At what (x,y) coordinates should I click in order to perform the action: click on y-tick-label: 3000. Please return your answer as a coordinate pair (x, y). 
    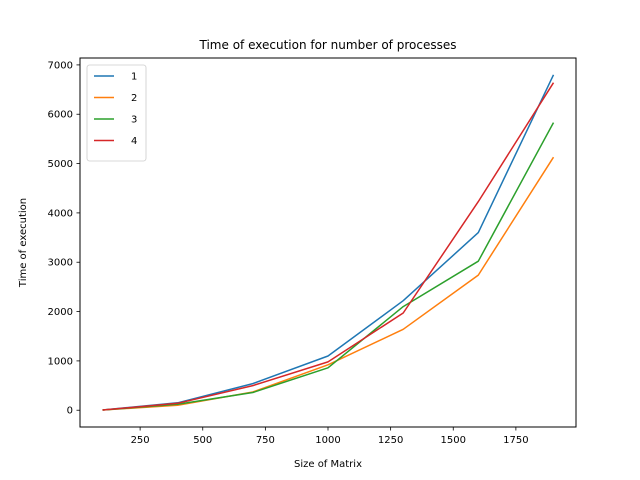
    Looking at the image, I should click on (60, 263).